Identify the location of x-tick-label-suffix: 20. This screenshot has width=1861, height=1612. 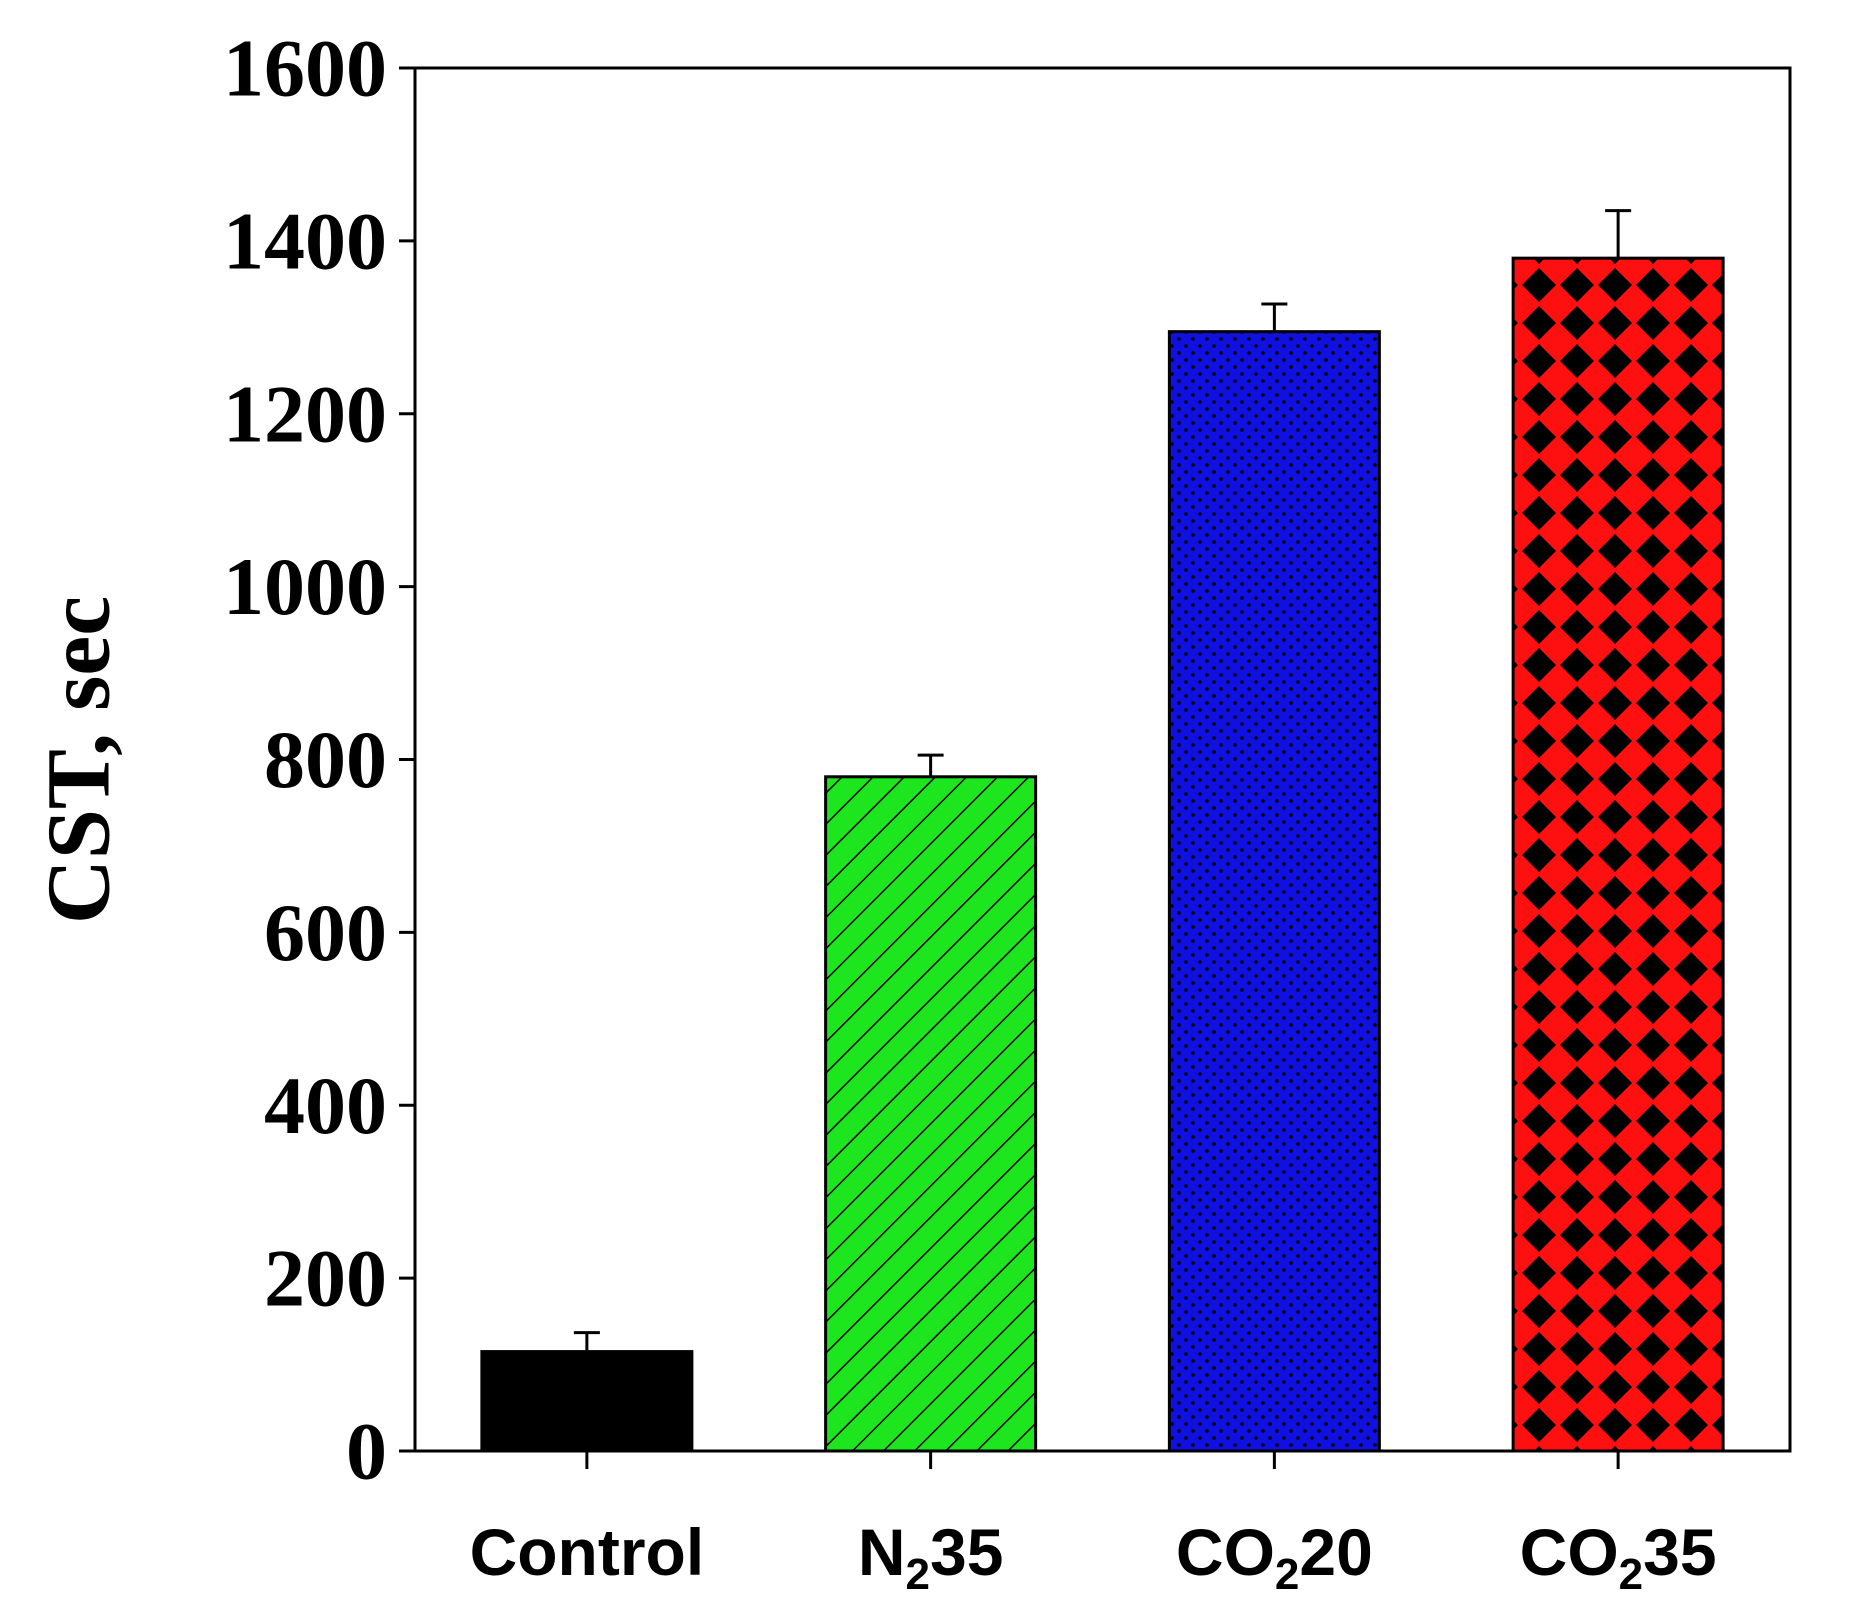
(1335, 1552).